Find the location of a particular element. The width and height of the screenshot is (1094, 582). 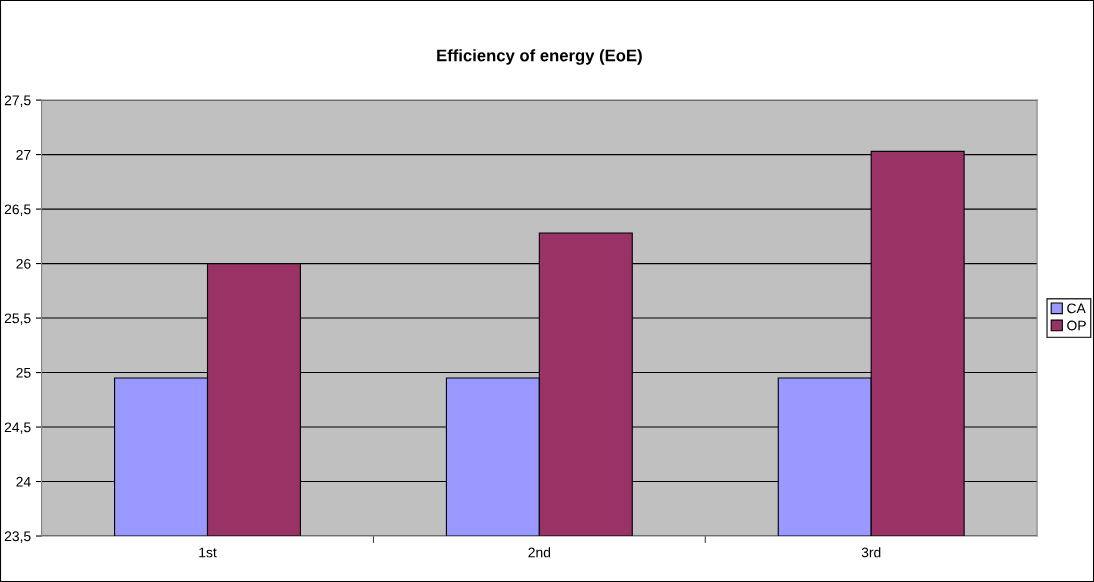

y-tick-label: 26 is located at coordinates (23, 263).